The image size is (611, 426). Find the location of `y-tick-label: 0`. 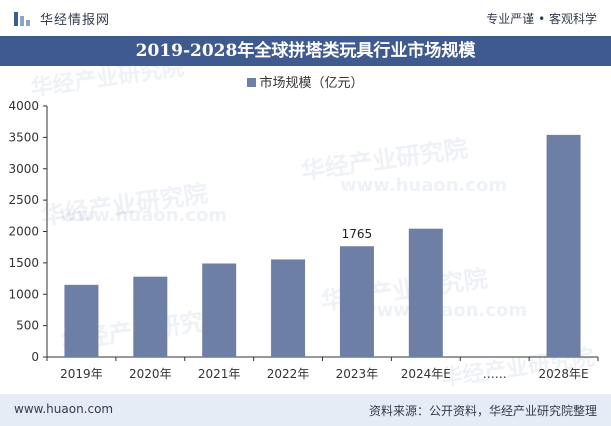

y-tick-label: 0 is located at coordinates (35, 357).